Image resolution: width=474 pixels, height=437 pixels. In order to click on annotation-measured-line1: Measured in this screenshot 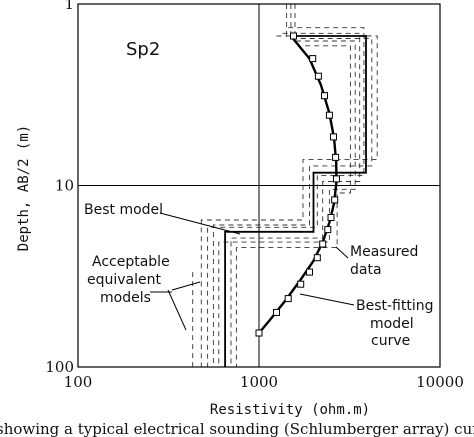, I will do `click(384, 252)`.